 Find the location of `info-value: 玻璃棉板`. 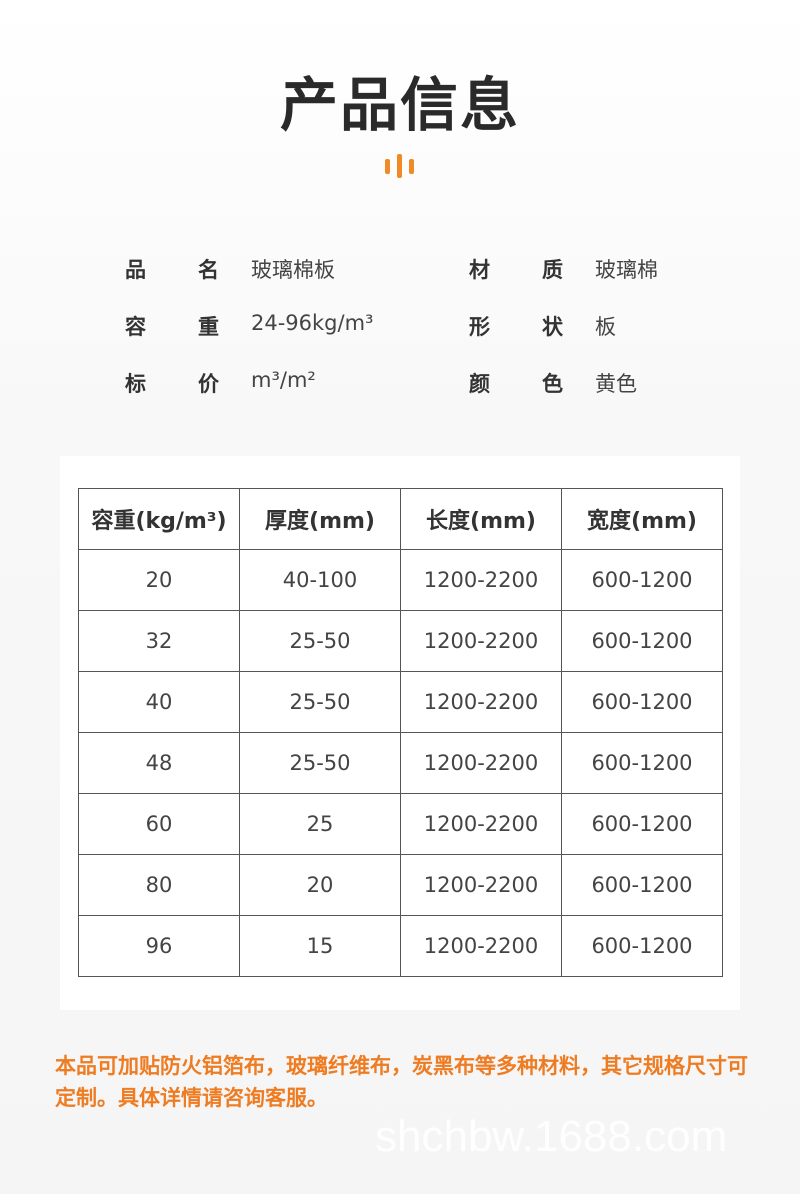

info-value: 玻璃棉板 is located at coordinates (293, 270).